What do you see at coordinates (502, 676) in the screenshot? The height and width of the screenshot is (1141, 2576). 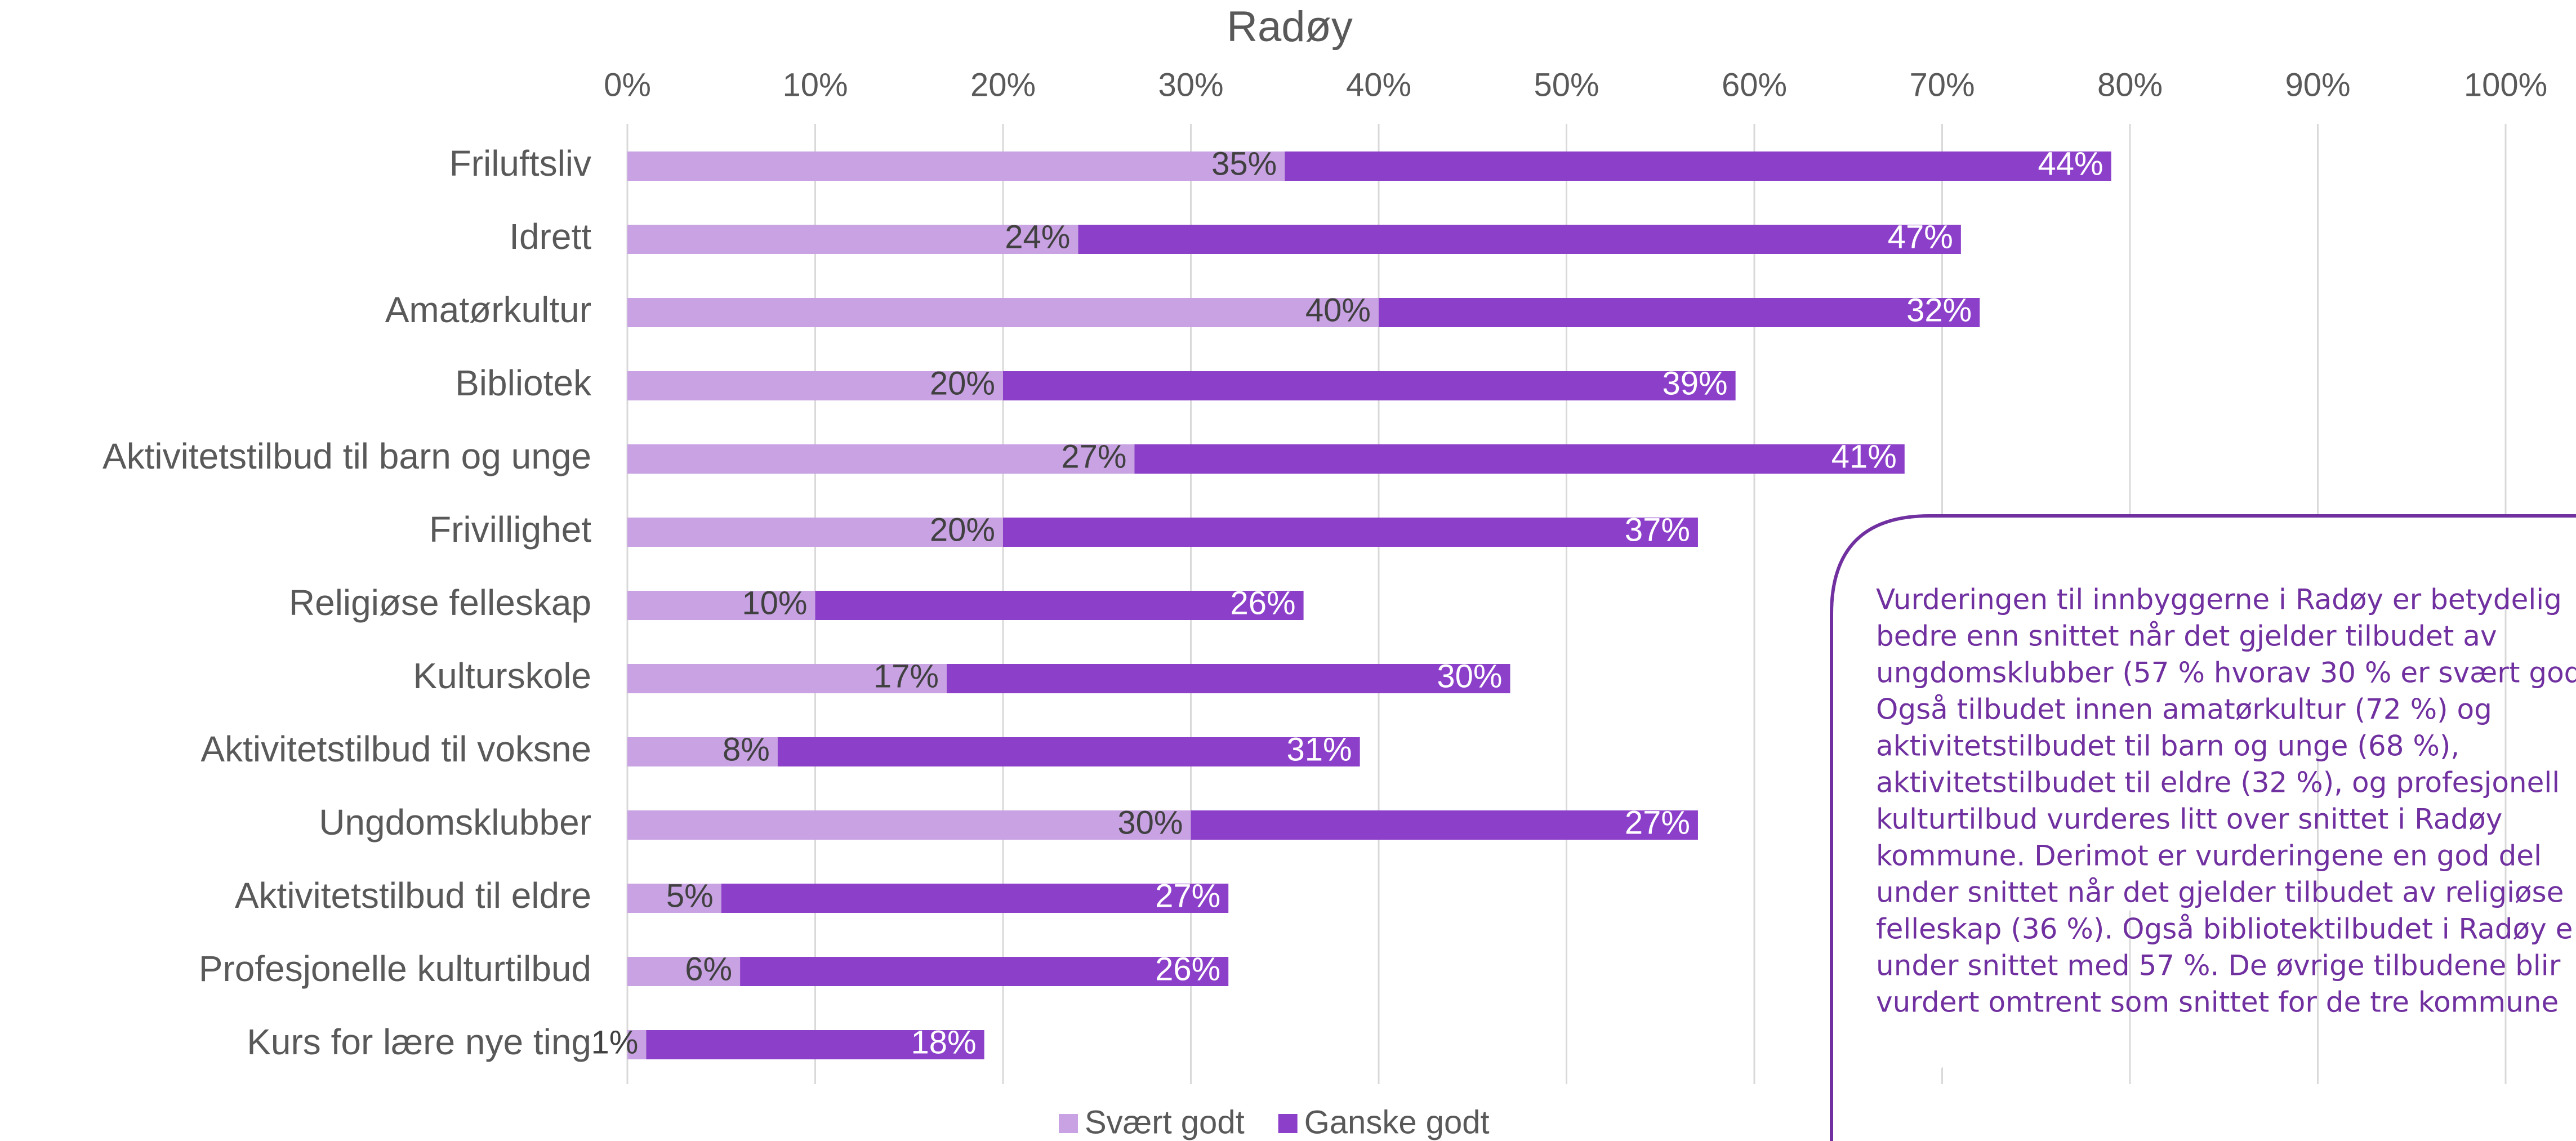 I see `y-tick-label: Kulturskole` at bounding box center [502, 676].